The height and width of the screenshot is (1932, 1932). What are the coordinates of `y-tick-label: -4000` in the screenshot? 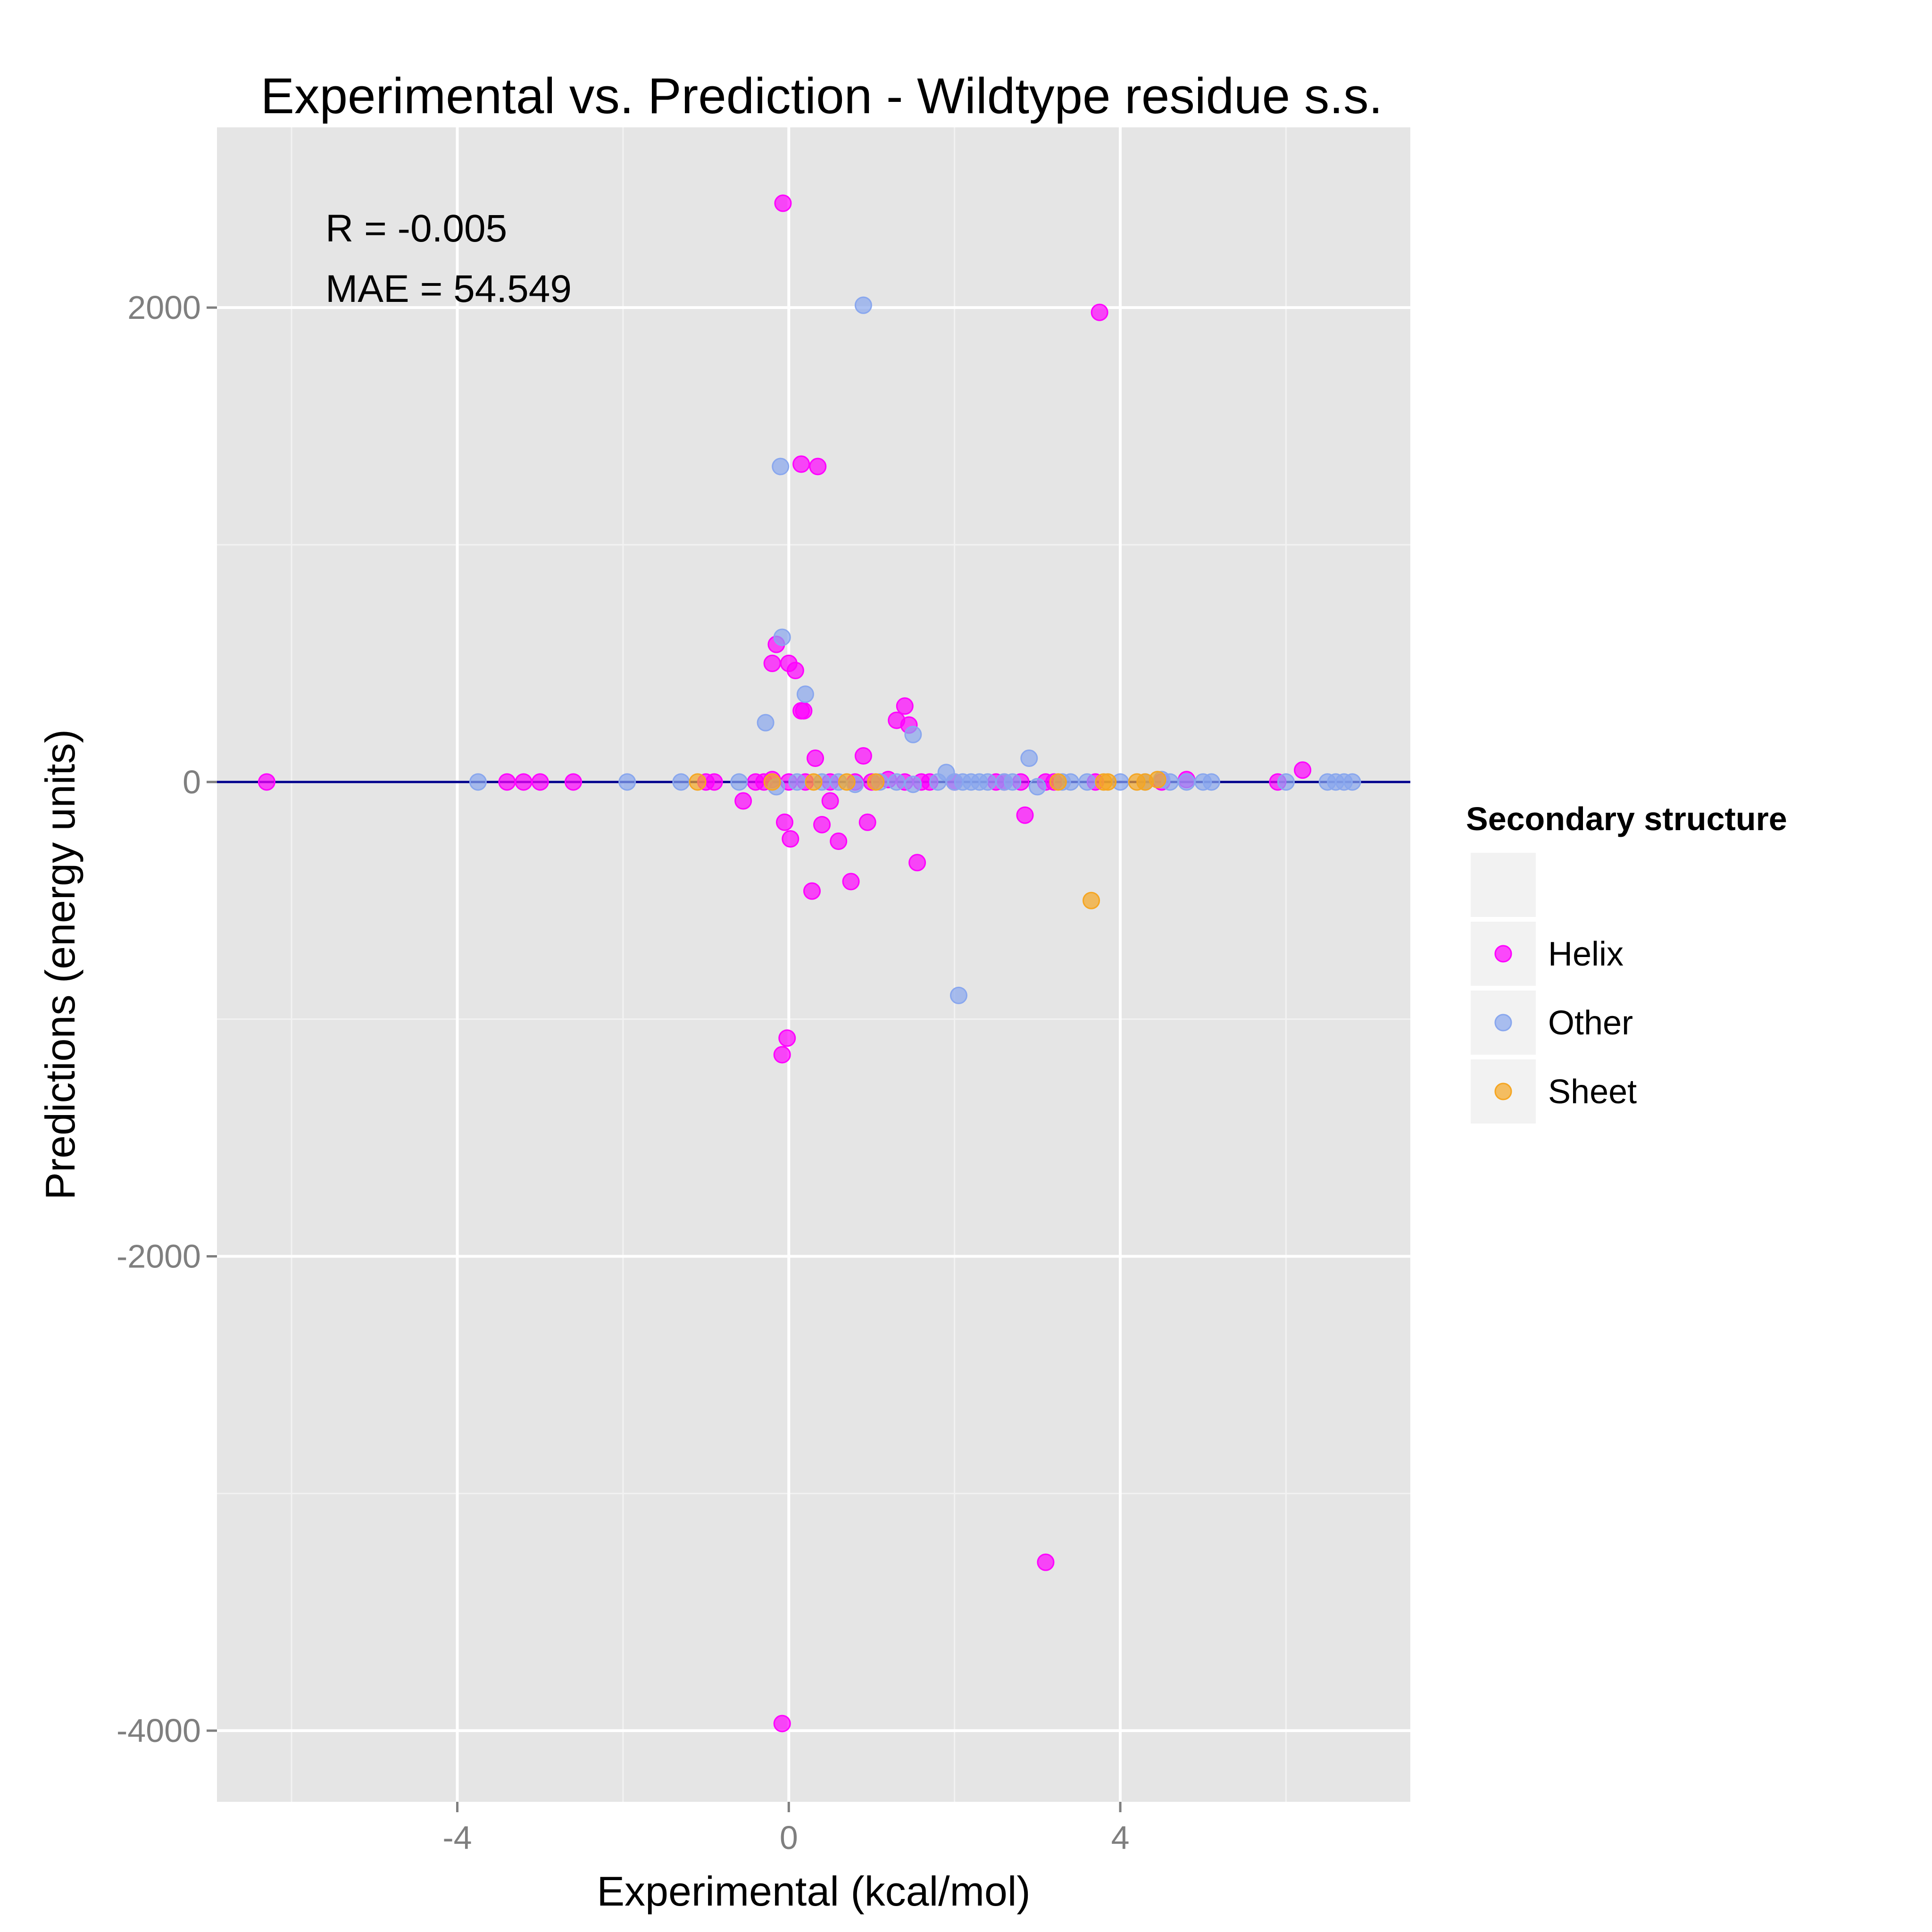 It's located at (159, 1731).